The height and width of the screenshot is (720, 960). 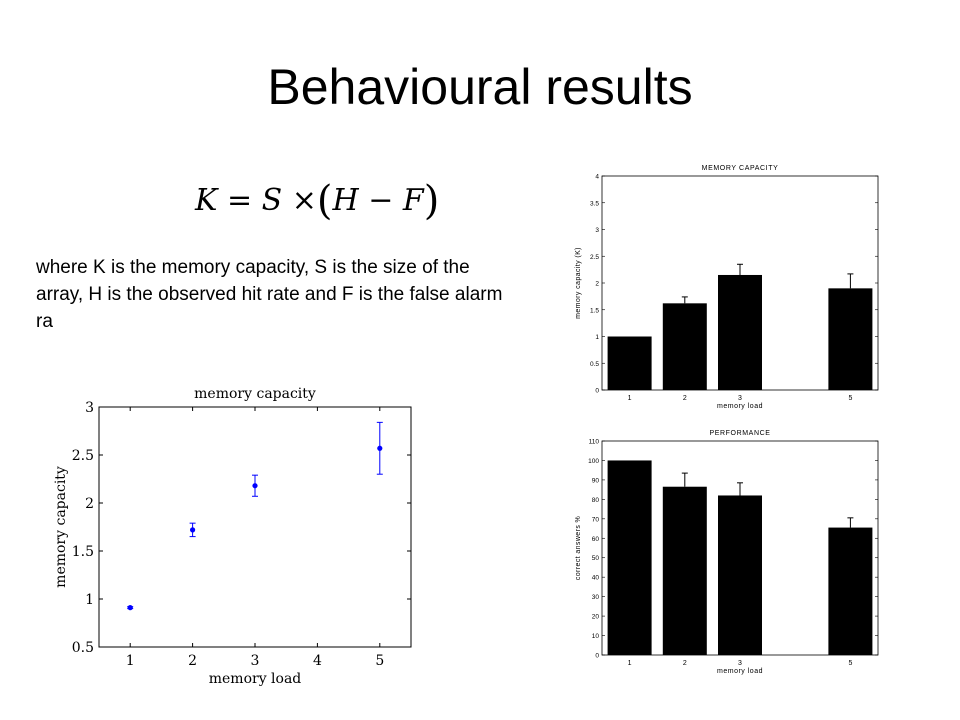 I want to click on formula-s: S, so click(x=272, y=200).